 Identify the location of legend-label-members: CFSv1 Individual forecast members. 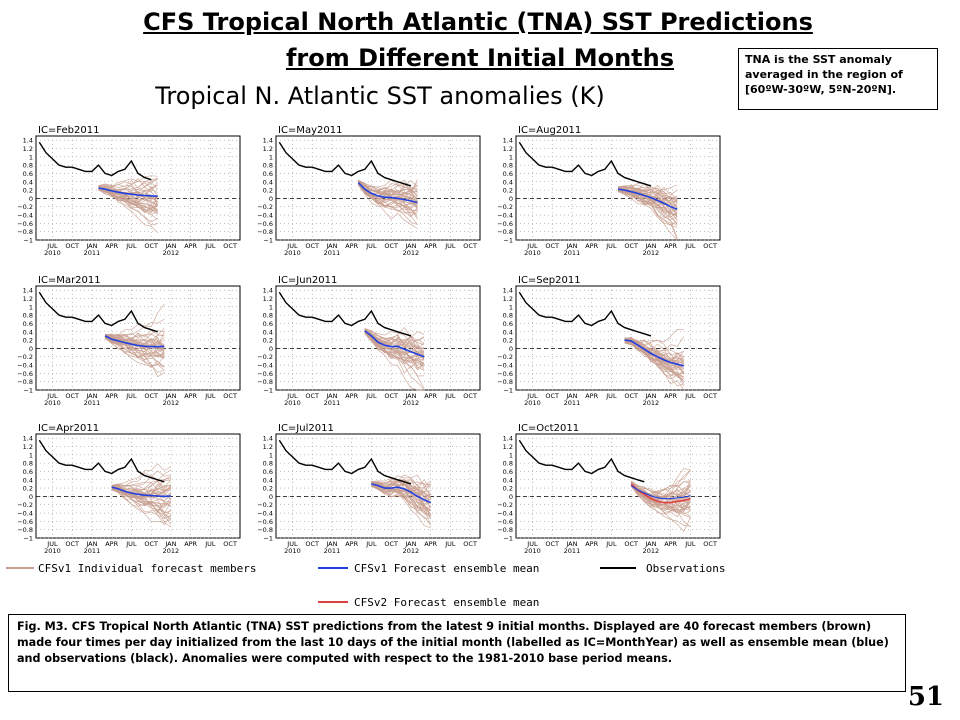
(147, 568).